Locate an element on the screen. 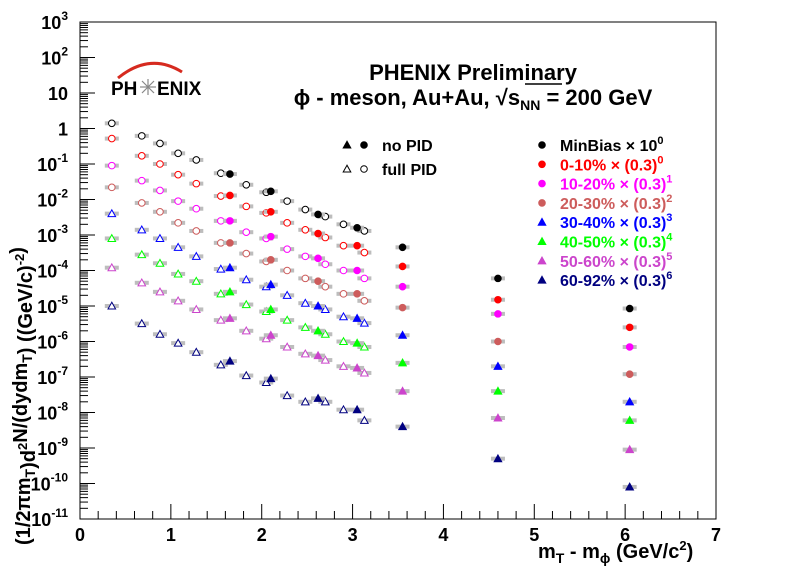 This screenshot has height=568, width=796. subtitle-s-sub: NN is located at coordinates (530, 105).